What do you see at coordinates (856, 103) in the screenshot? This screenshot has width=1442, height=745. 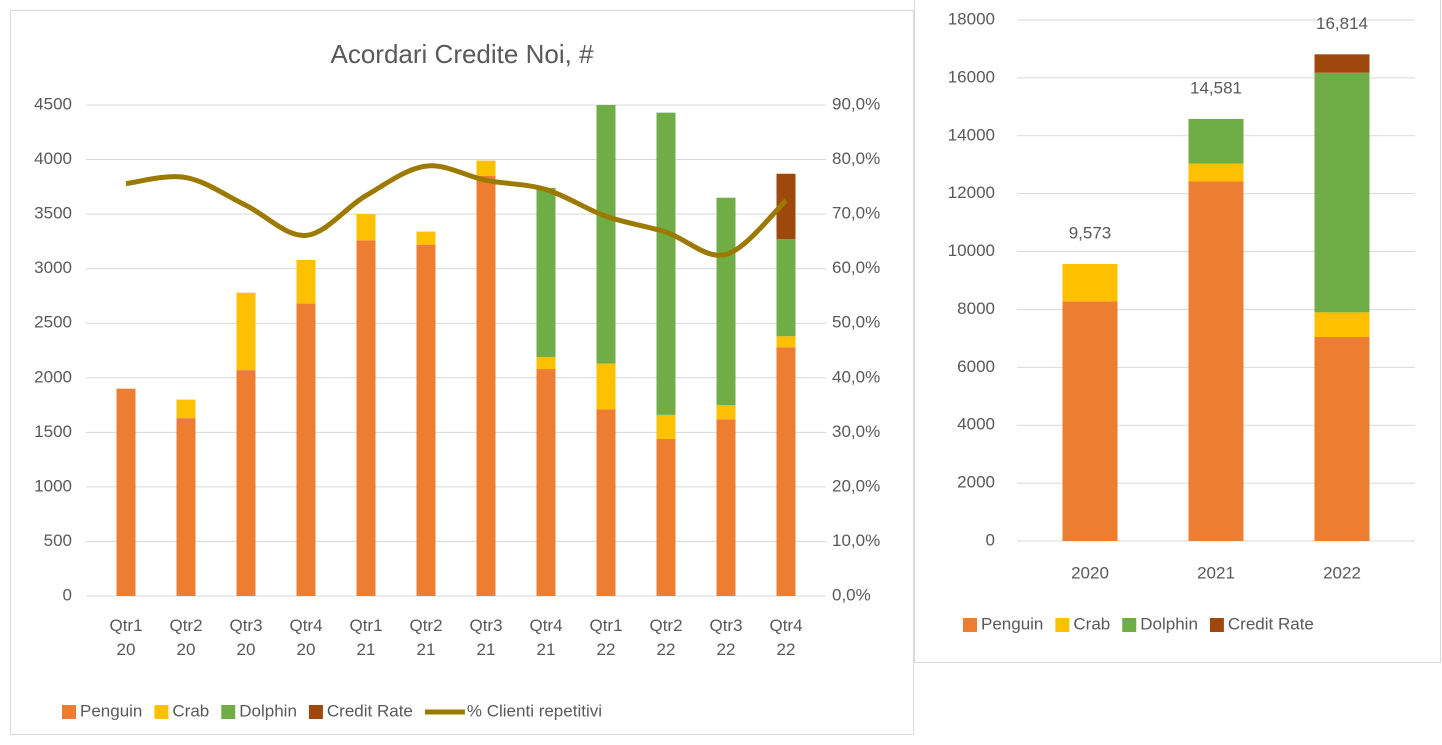 I see `y2-tick-label: 90,0%` at bounding box center [856, 103].